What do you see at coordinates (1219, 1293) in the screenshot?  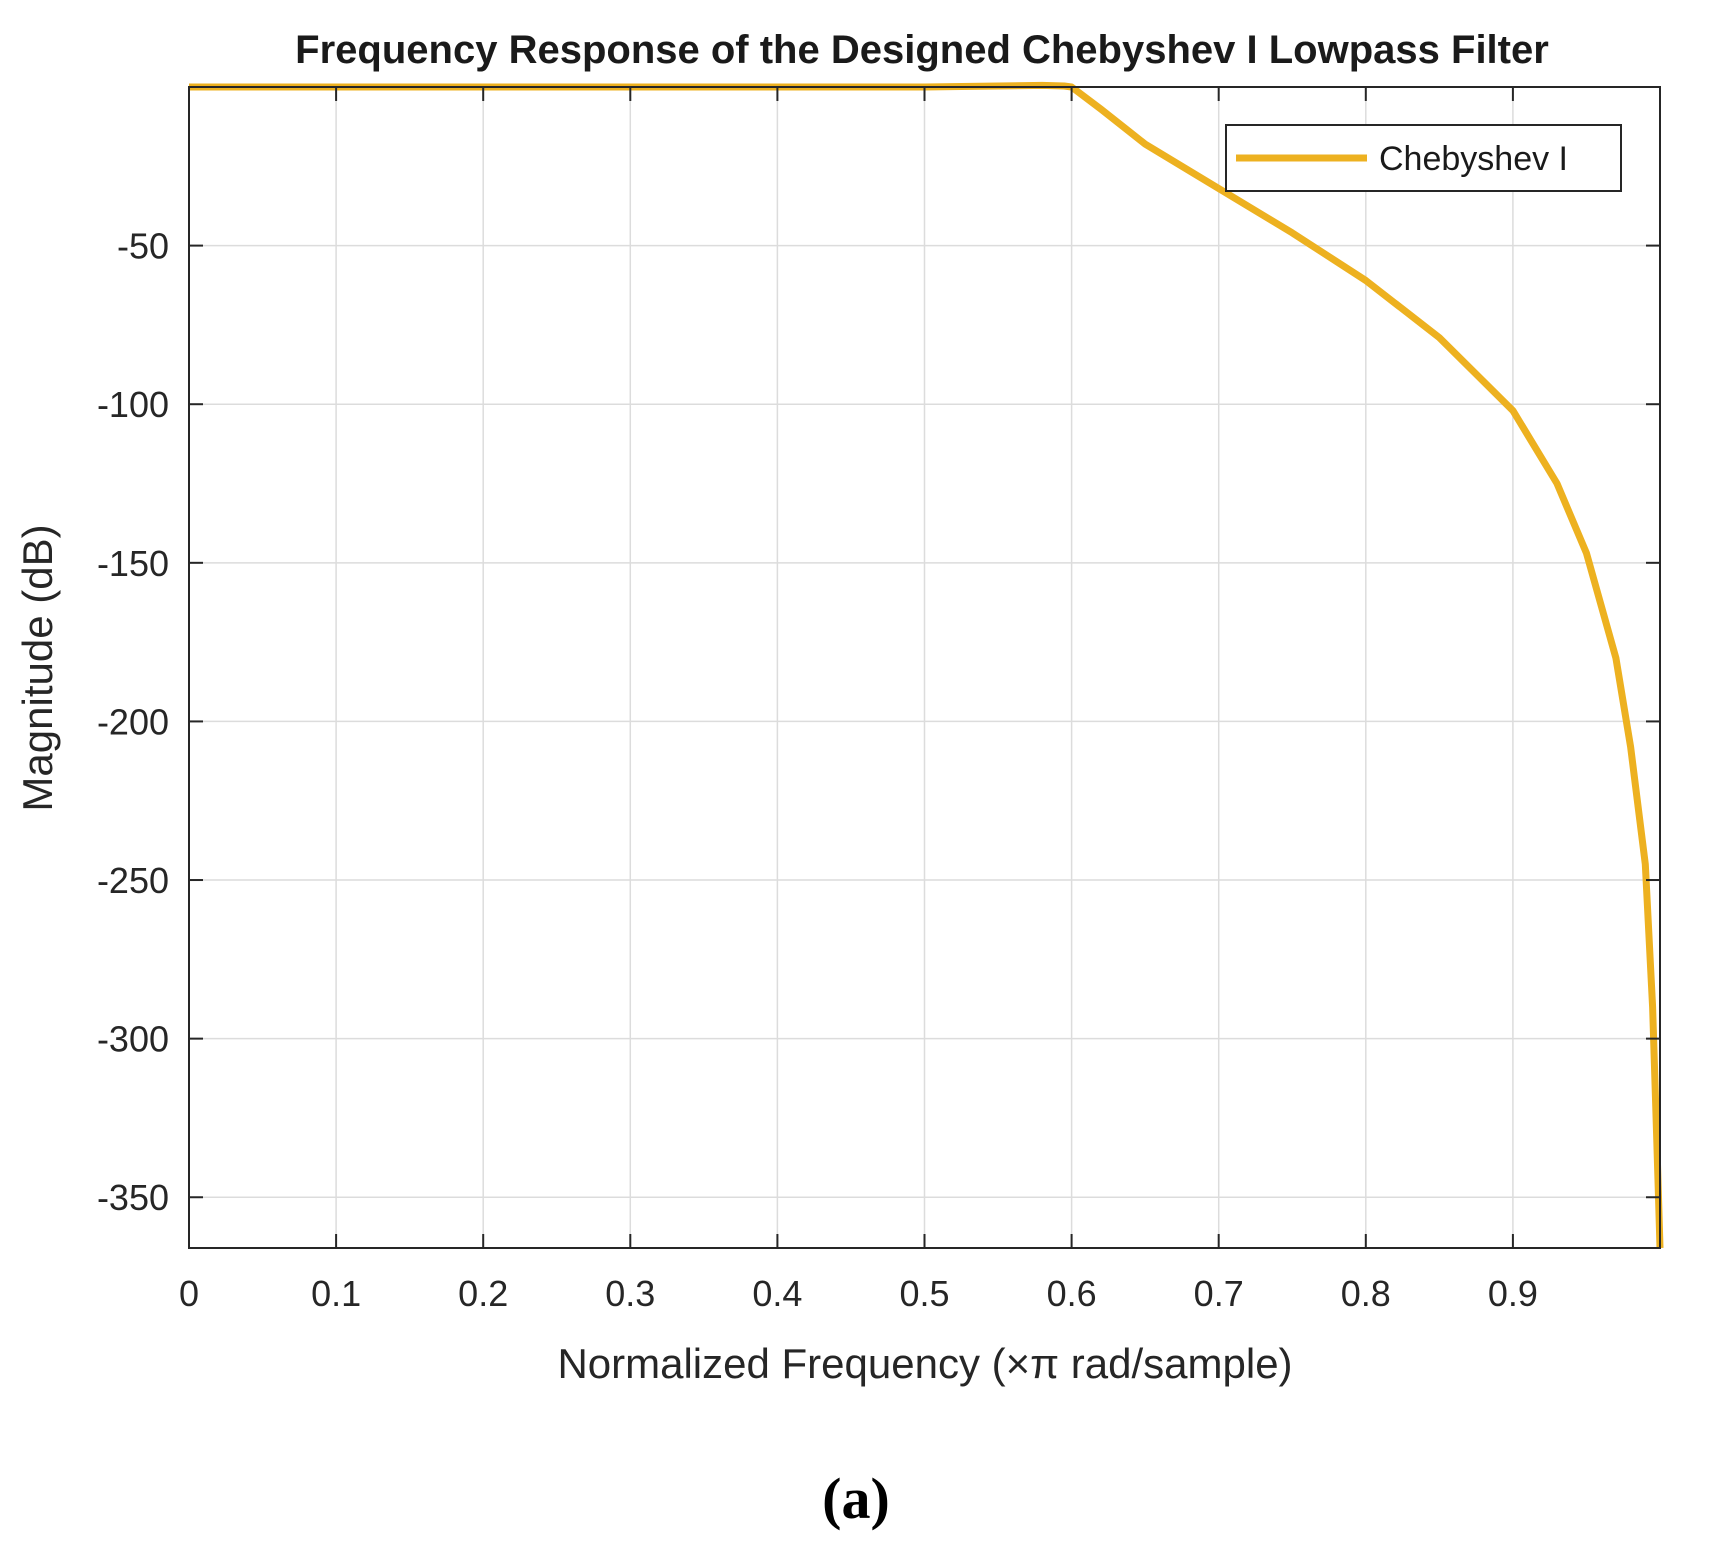 I see `x-tick-label: 0.7` at bounding box center [1219, 1293].